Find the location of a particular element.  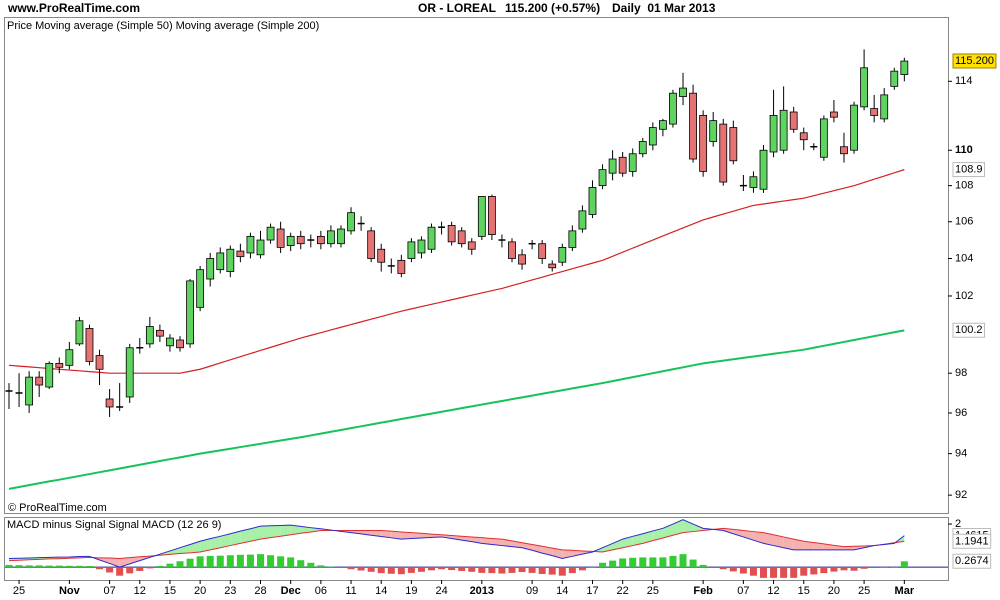

x-tick-label: Mar is located at coordinates (905, 591).